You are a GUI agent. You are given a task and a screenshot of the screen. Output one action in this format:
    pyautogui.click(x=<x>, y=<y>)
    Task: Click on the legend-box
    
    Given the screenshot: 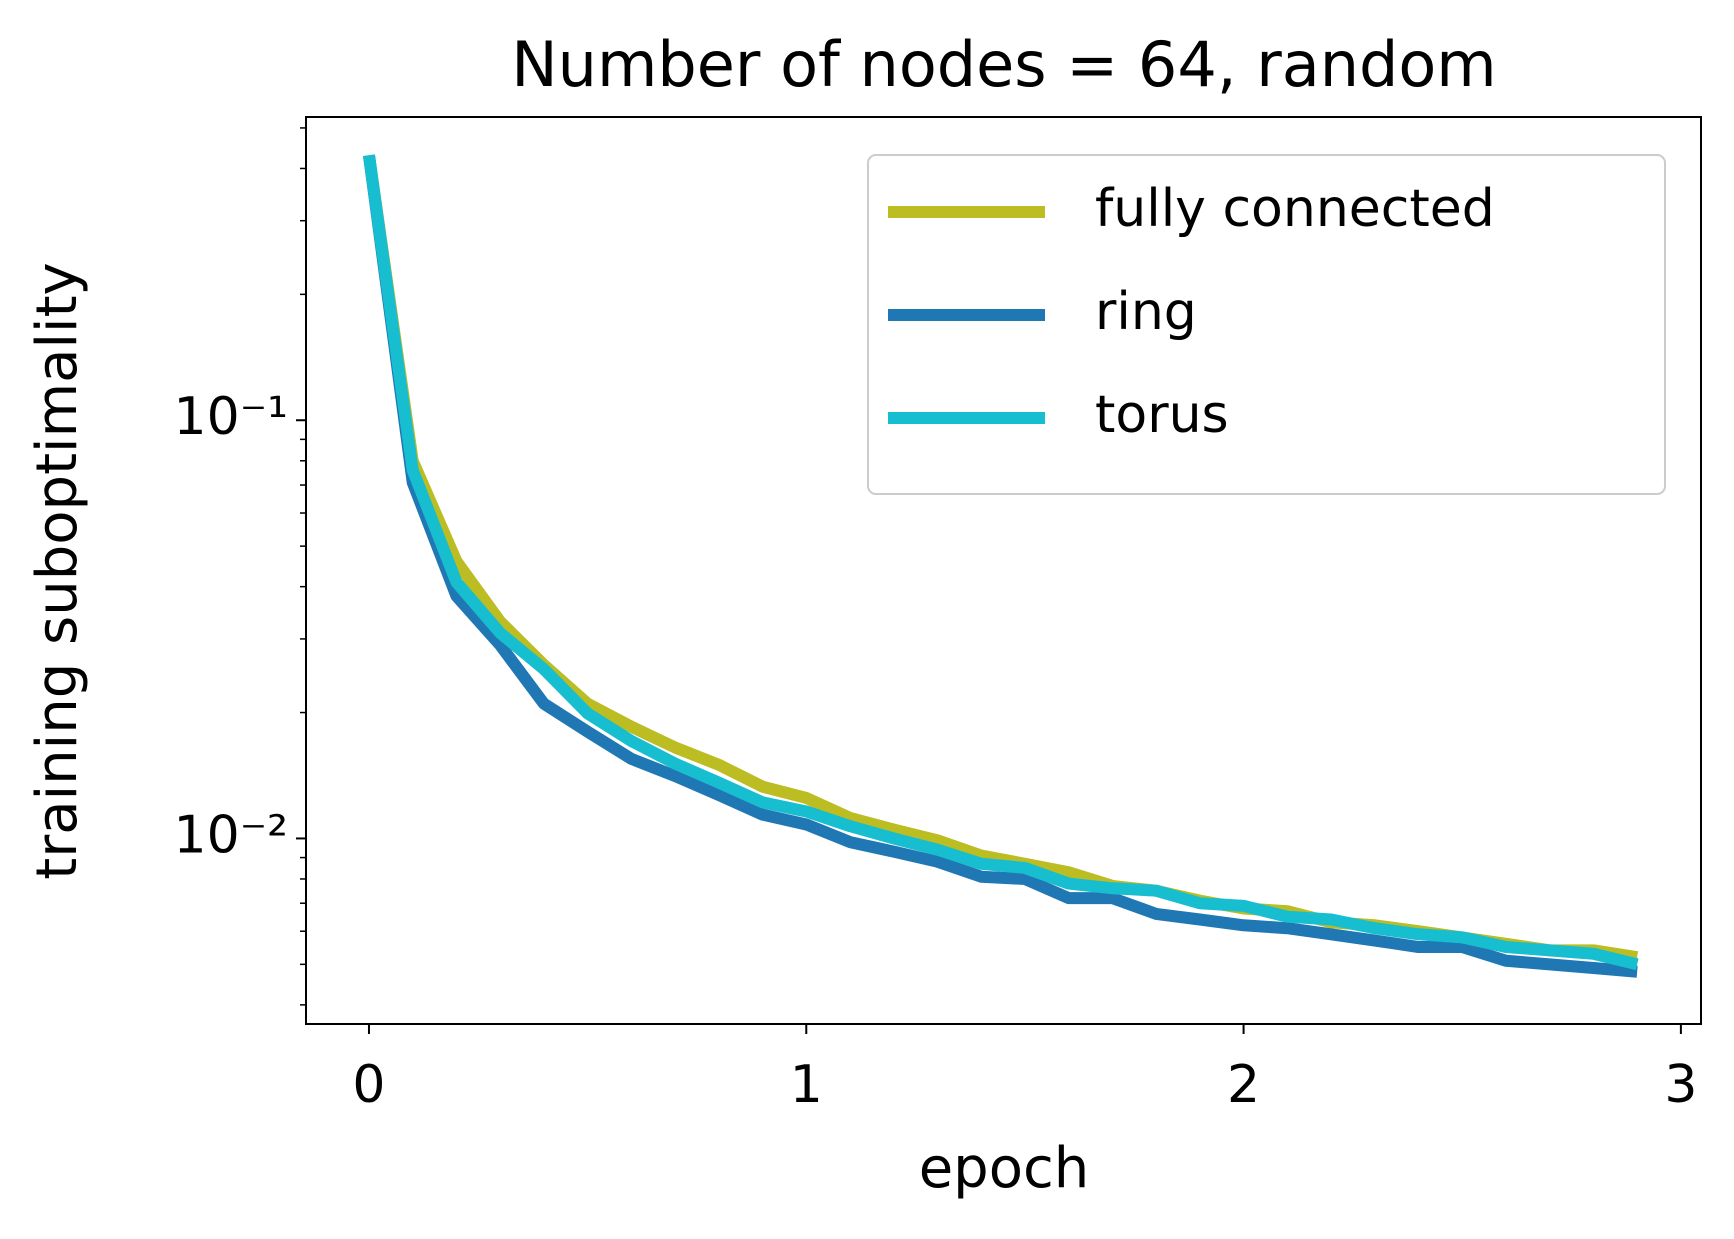 What is the action you would take?
    pyautogui.click(x=1266, y=324)
    